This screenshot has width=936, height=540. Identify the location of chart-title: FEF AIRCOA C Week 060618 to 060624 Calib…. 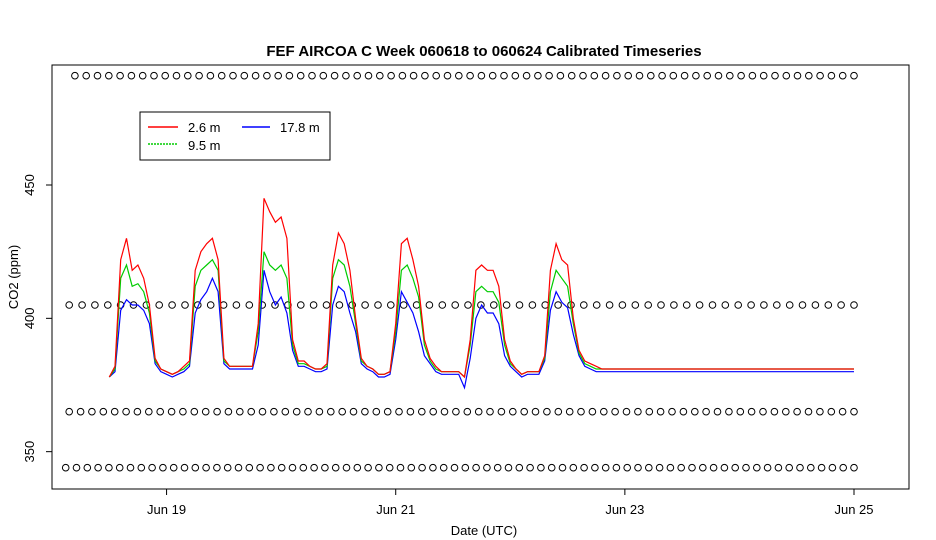
(483, 51).